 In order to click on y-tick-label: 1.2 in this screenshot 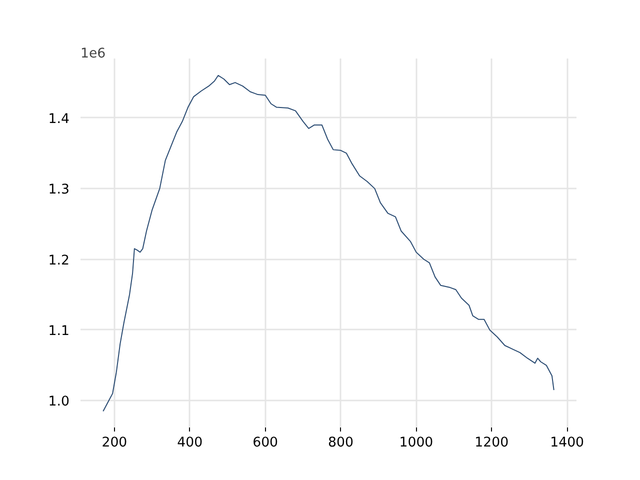, I will do `click(59, 260)`.